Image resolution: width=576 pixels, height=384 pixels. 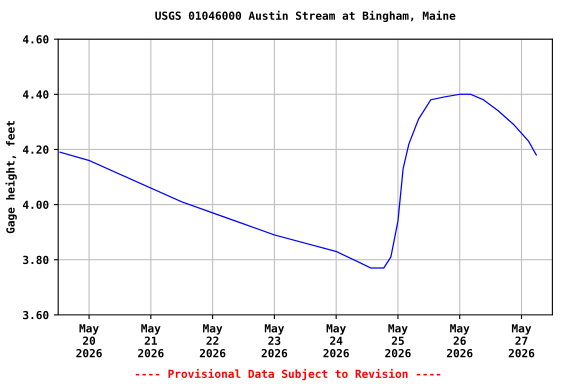 What do you see at coordinates (11, 177) in the screenshot?
I see `y-axis-title: Gage height, feet` at bounding box center [11, 177].